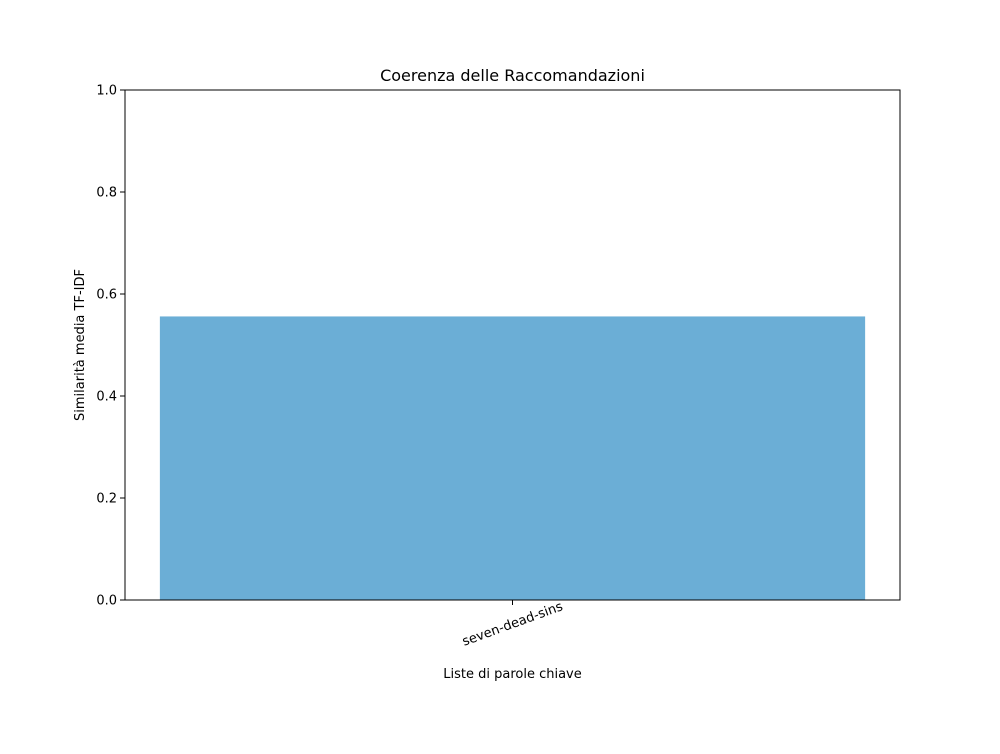 This screenshot has height=754, width=1000. Describe the element at coordinates (512, 674) in the screenshot. I see `x-axis-label: Liste di parole chiave` at that location.